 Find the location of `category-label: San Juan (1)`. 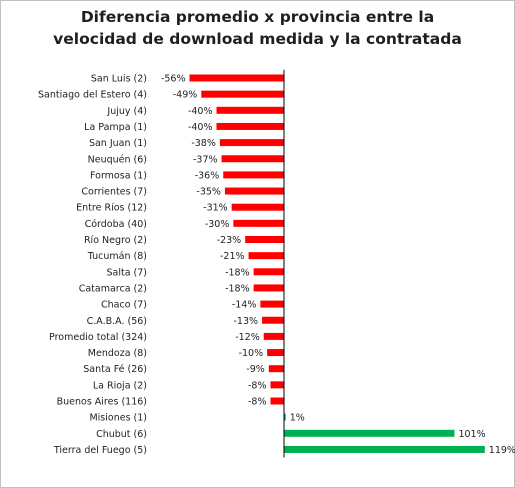

category-label: San Juan (1) is located at coordinates (118, 143).